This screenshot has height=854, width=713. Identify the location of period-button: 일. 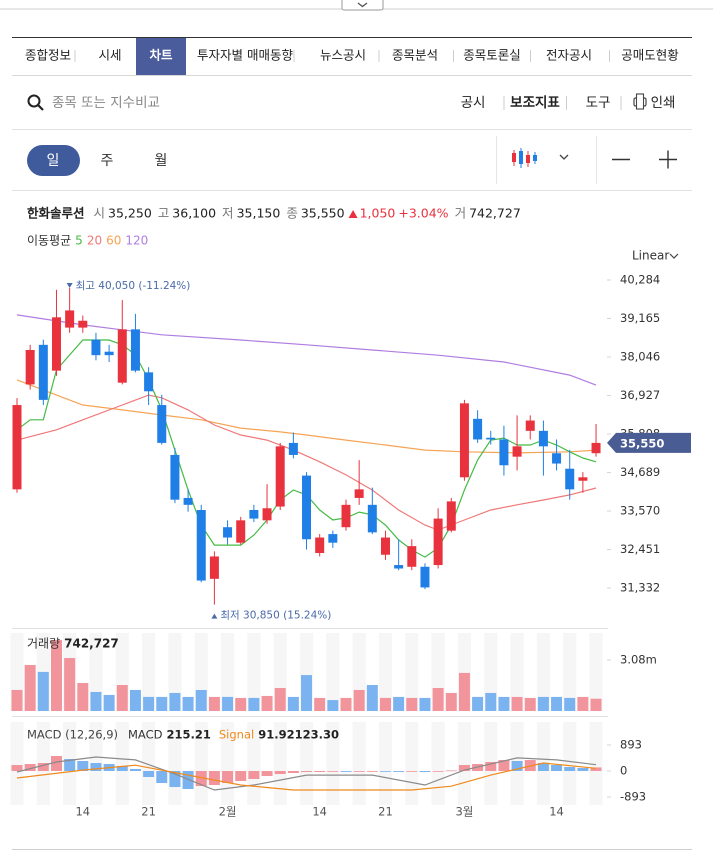
(53, 161).